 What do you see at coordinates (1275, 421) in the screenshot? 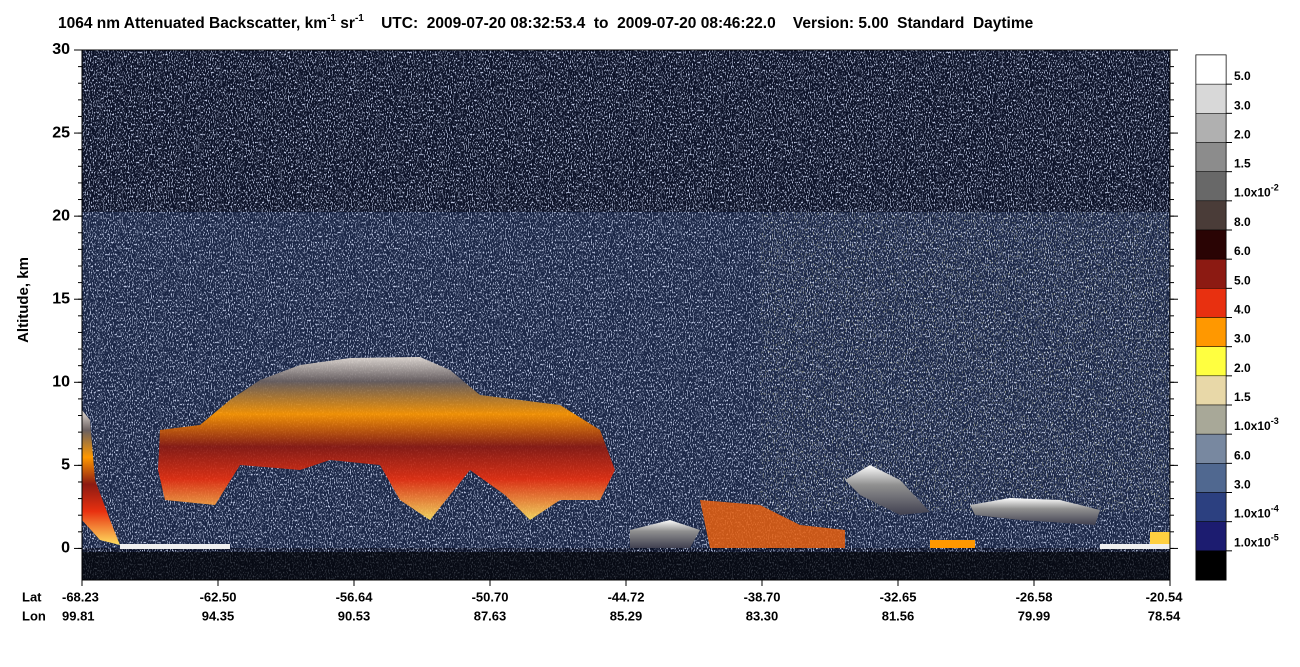
I see `colorbar-label-exponent: -3` at bounding box center [1275, 421].